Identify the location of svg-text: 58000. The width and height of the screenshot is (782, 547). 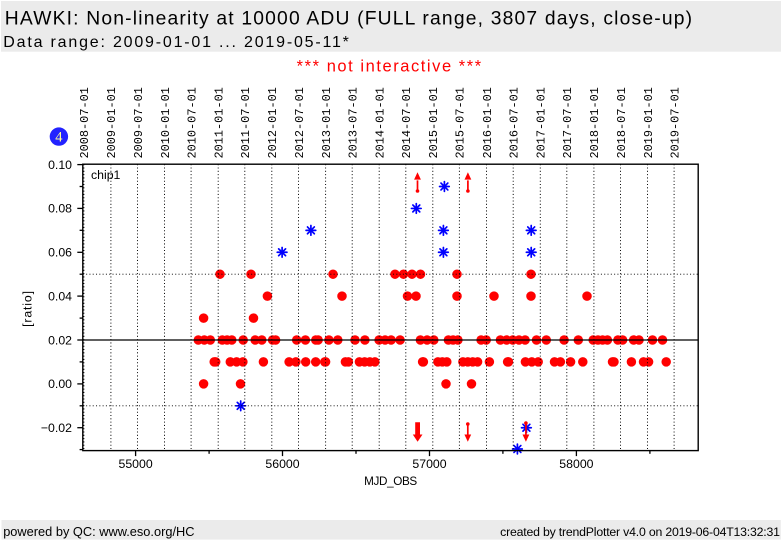
(576, 464).